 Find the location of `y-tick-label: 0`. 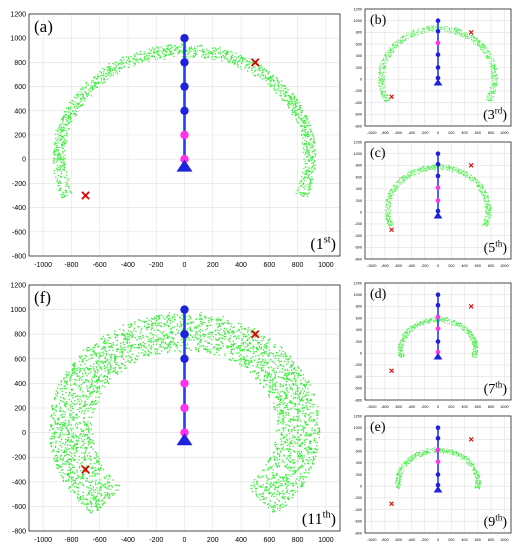

y-tick-label: 0 is located at coordinates (361, 213).